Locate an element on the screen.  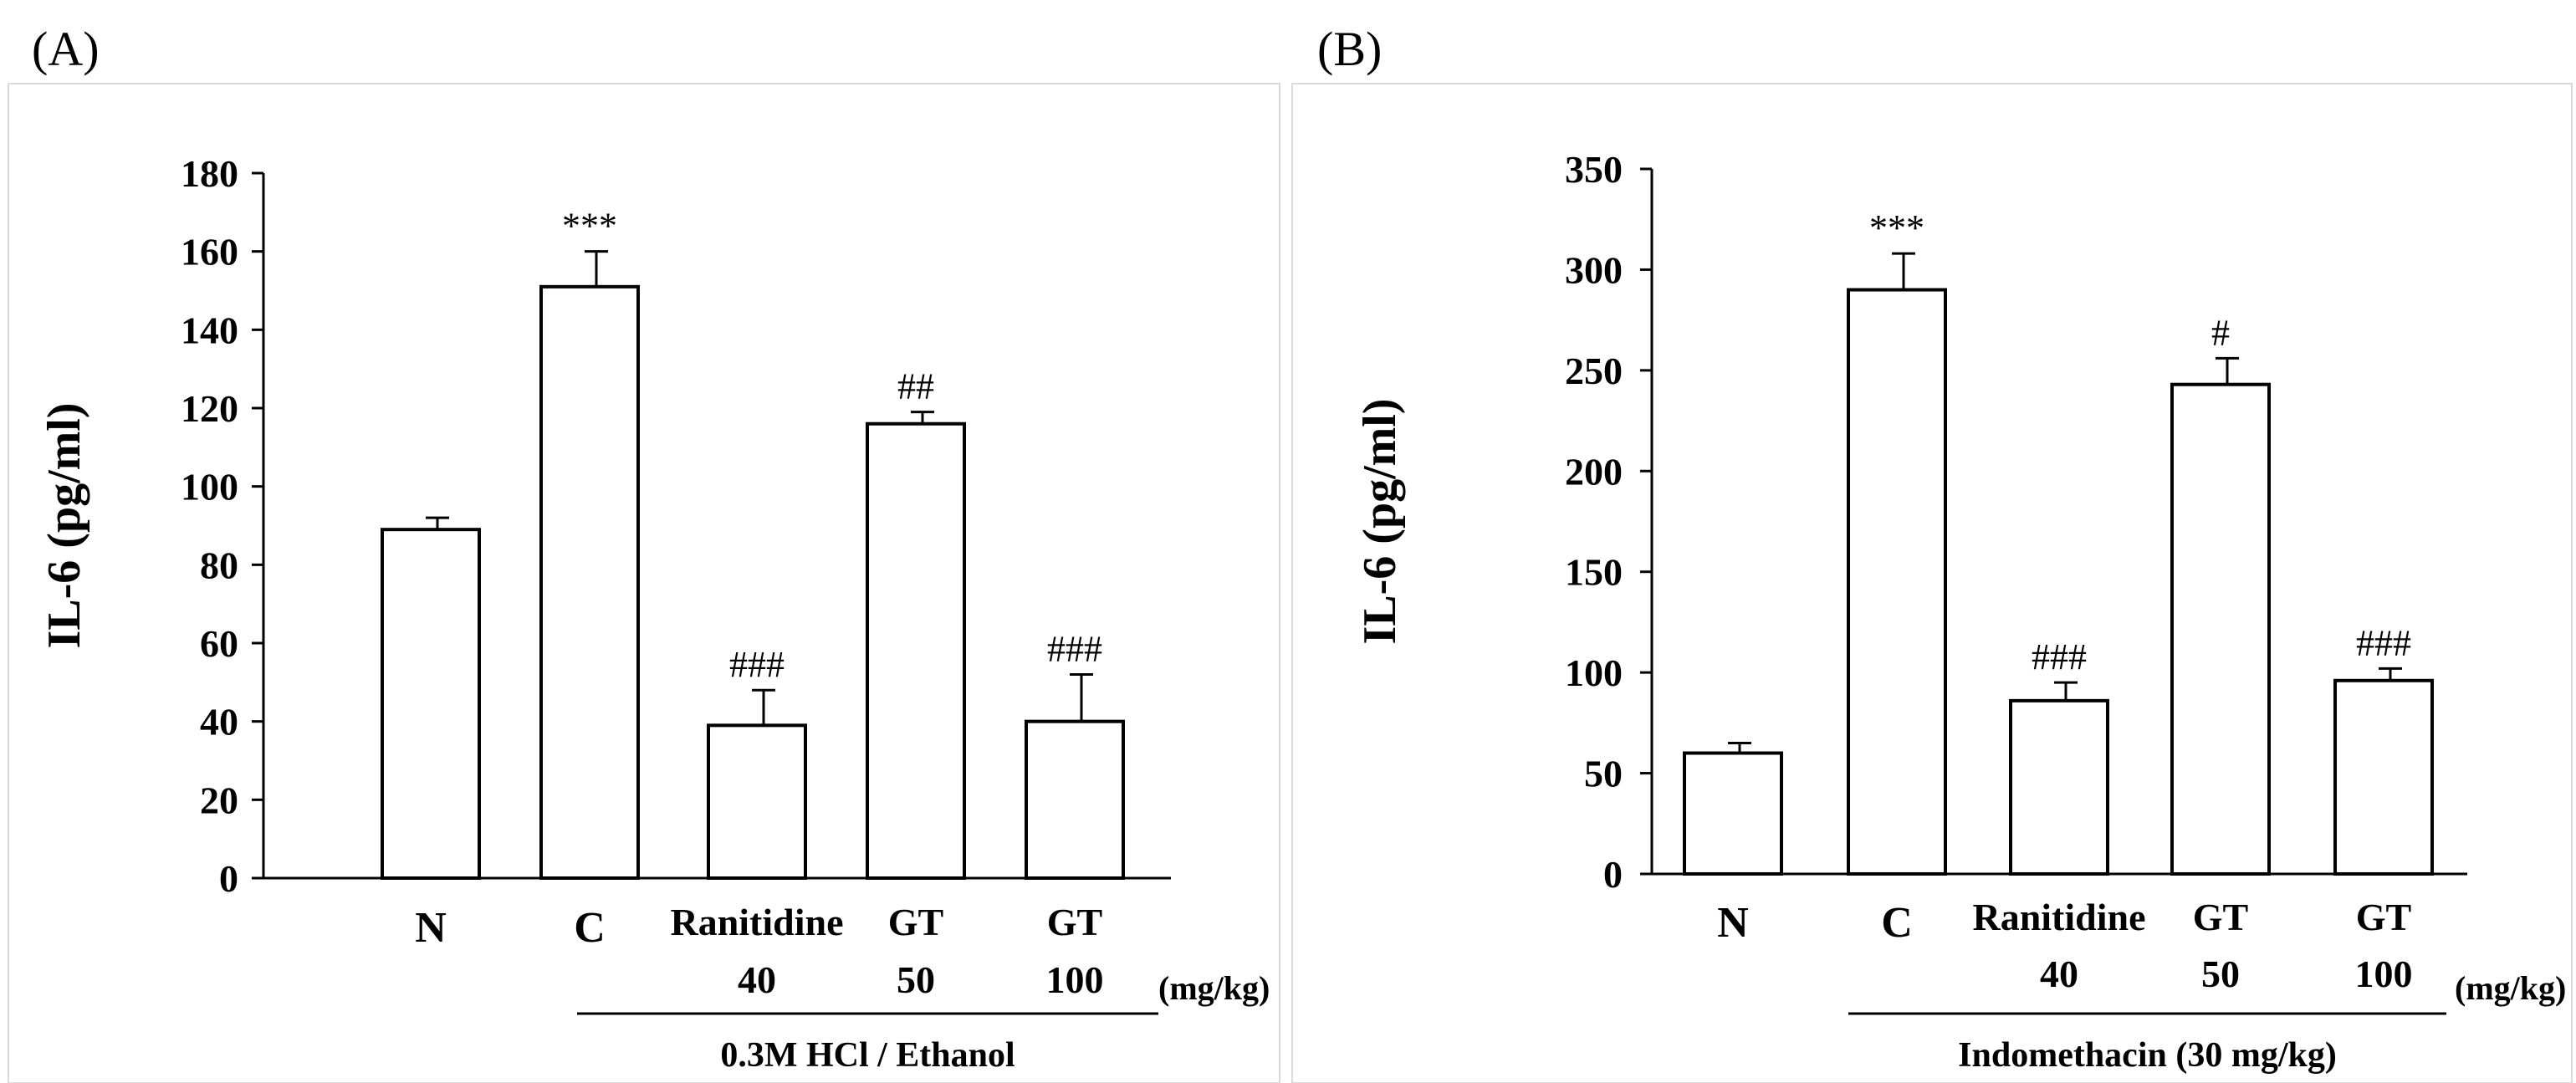
panel-a-category-label: C is located at coordinates (590, 928).